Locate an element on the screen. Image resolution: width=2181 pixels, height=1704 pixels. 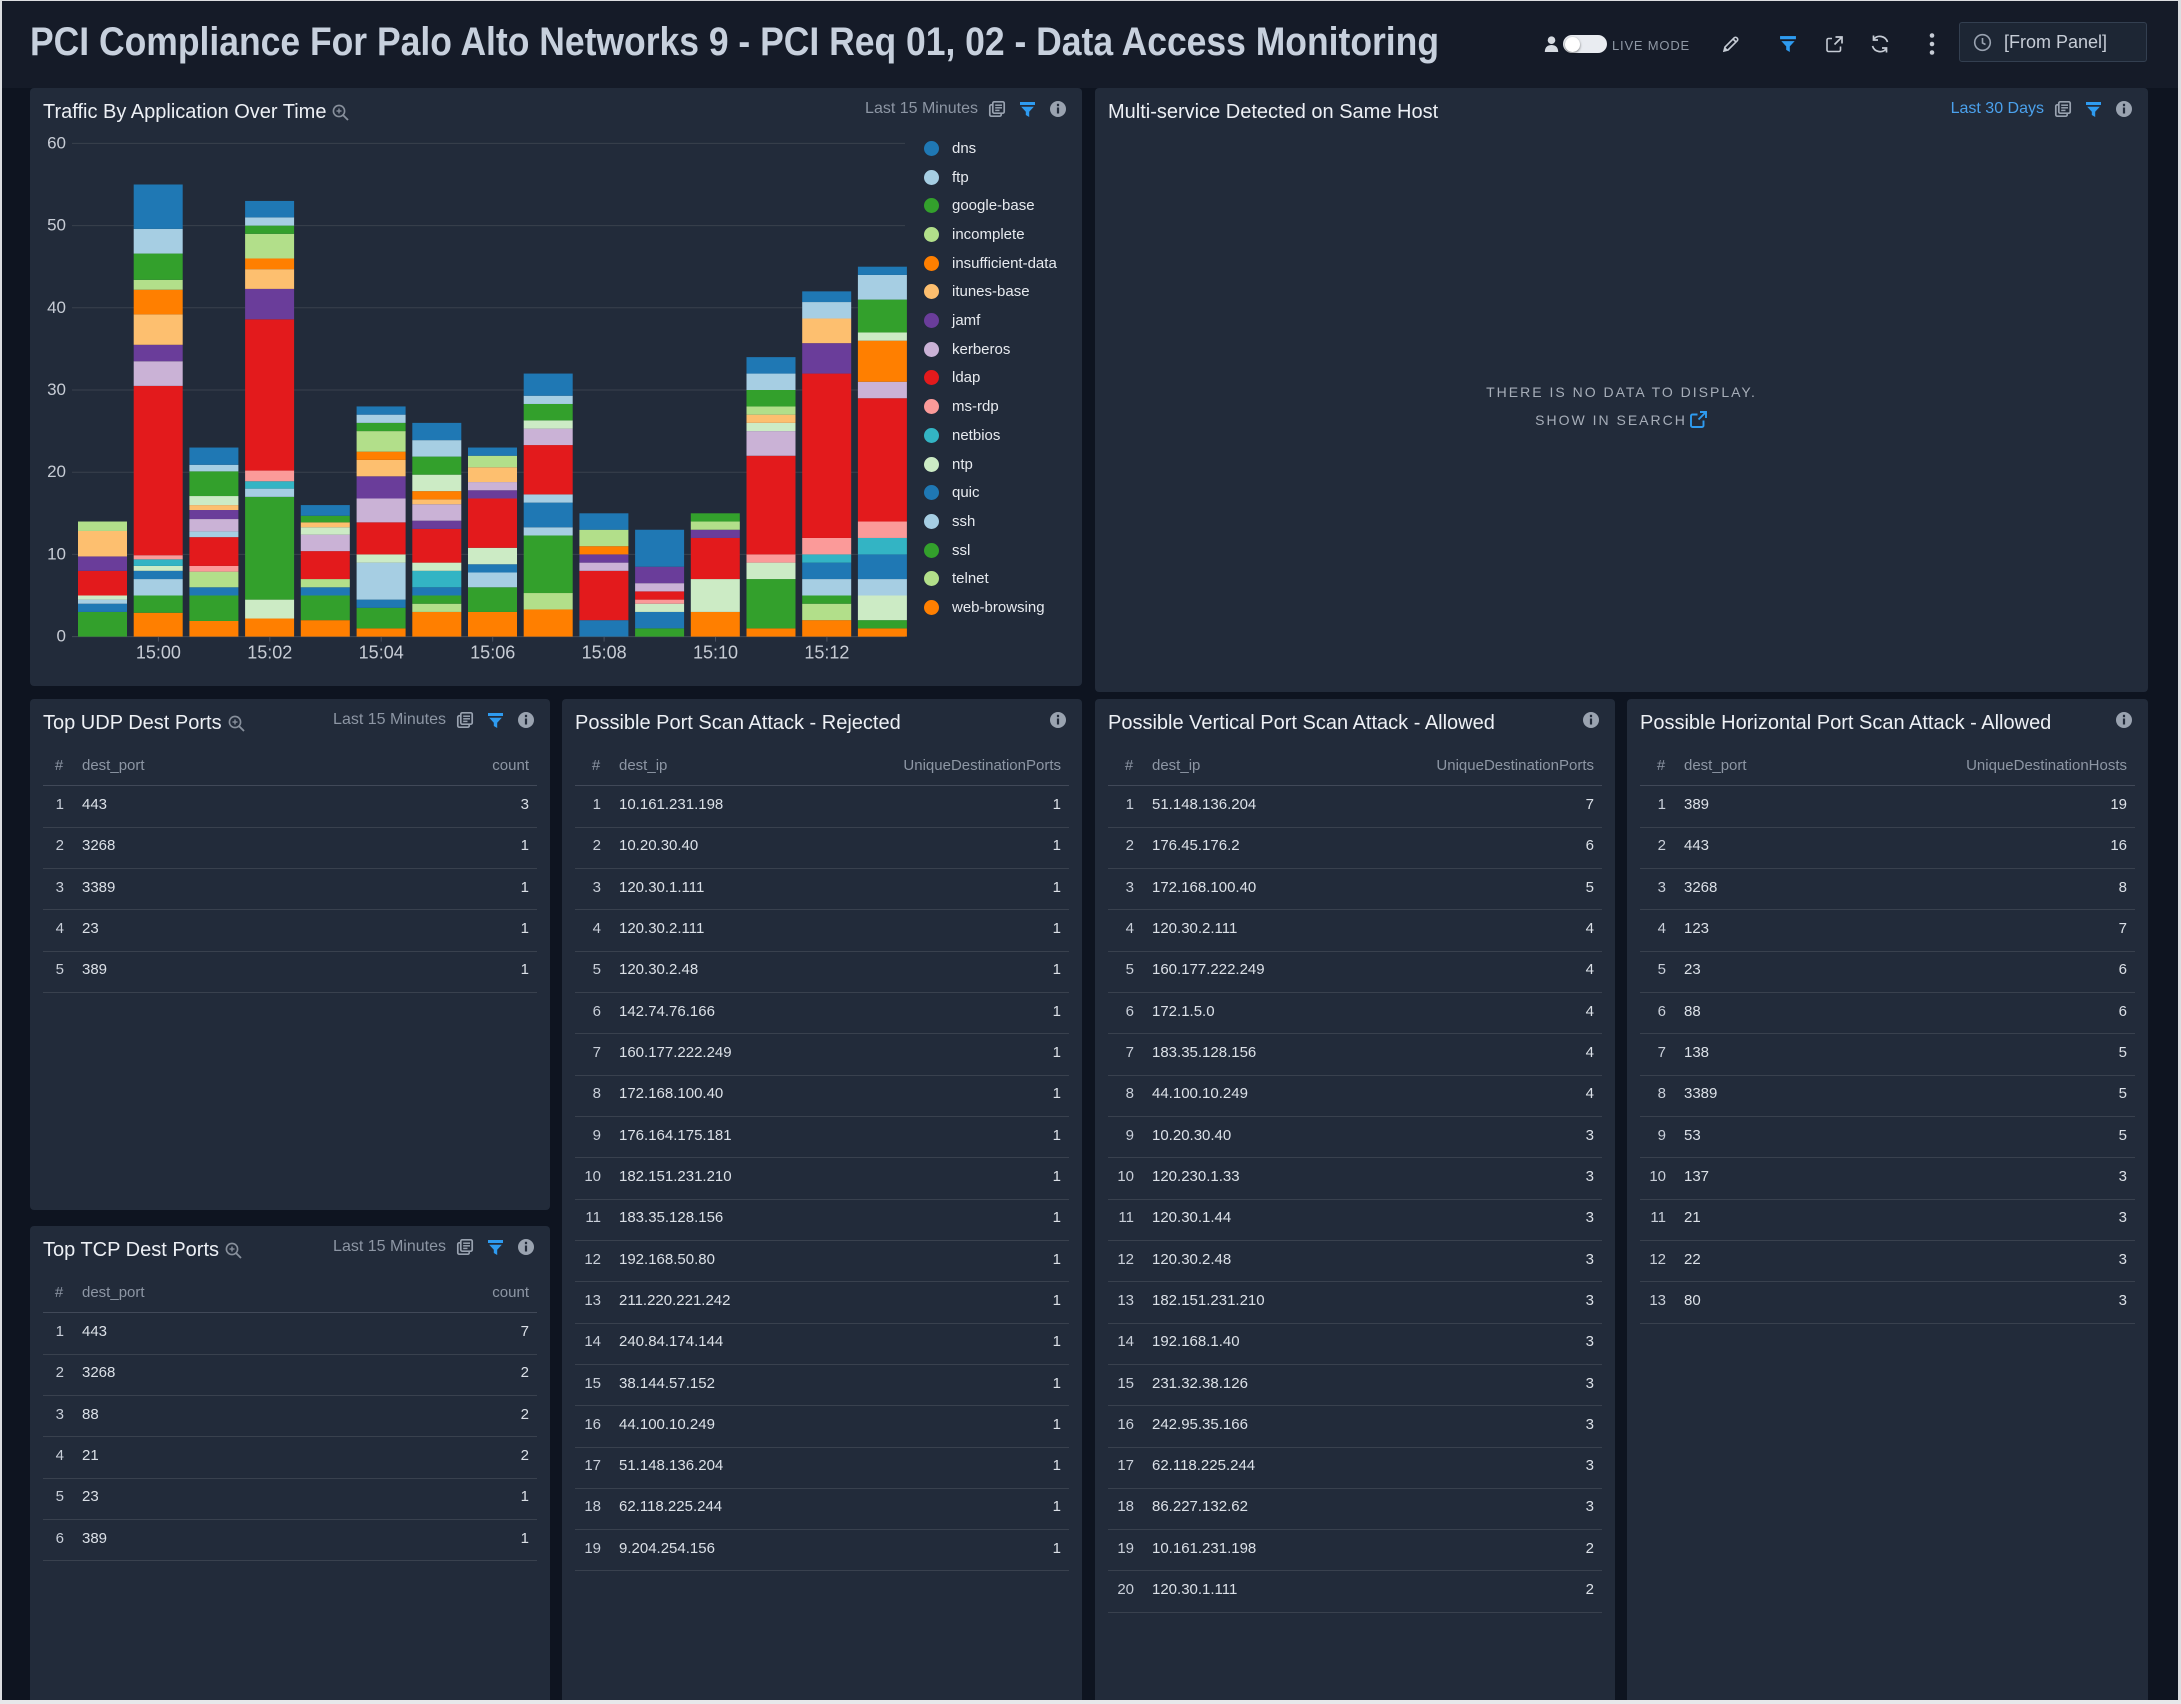
svg-text: 30 is located at coordinates (56, 389).